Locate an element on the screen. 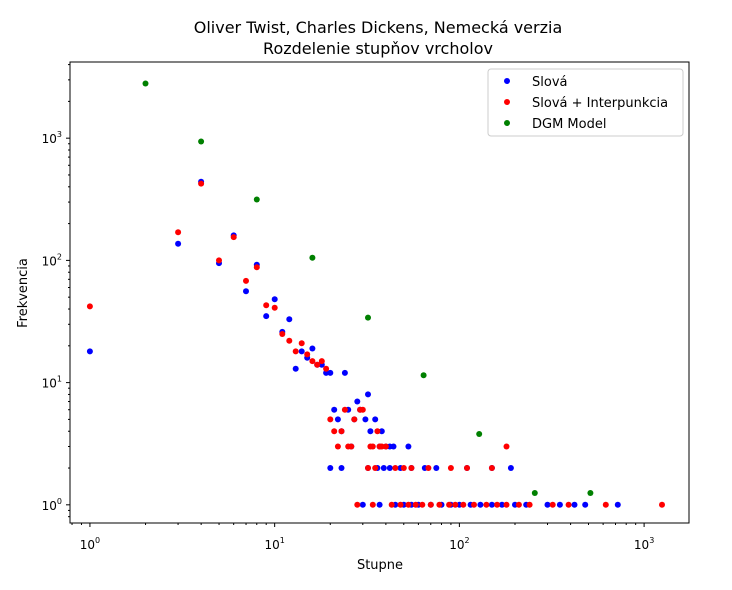  legend-label-slova-interpunkcia: Slová + Interpunkcia is located at coordinates (600, 103).